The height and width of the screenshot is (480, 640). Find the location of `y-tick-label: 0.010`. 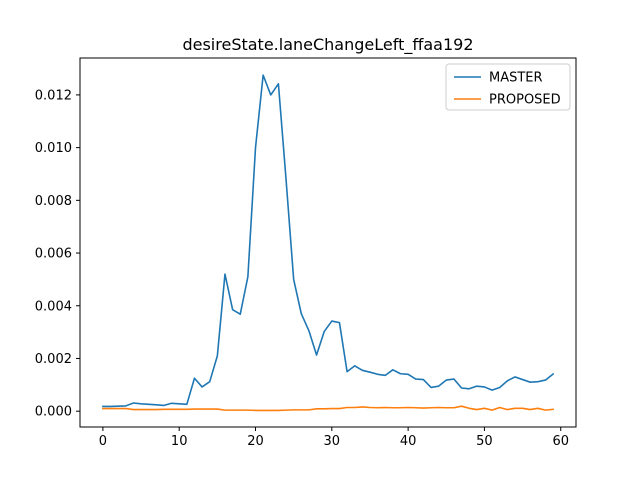

y-tick-label: 0.010 is located at coordinates (53, 148).